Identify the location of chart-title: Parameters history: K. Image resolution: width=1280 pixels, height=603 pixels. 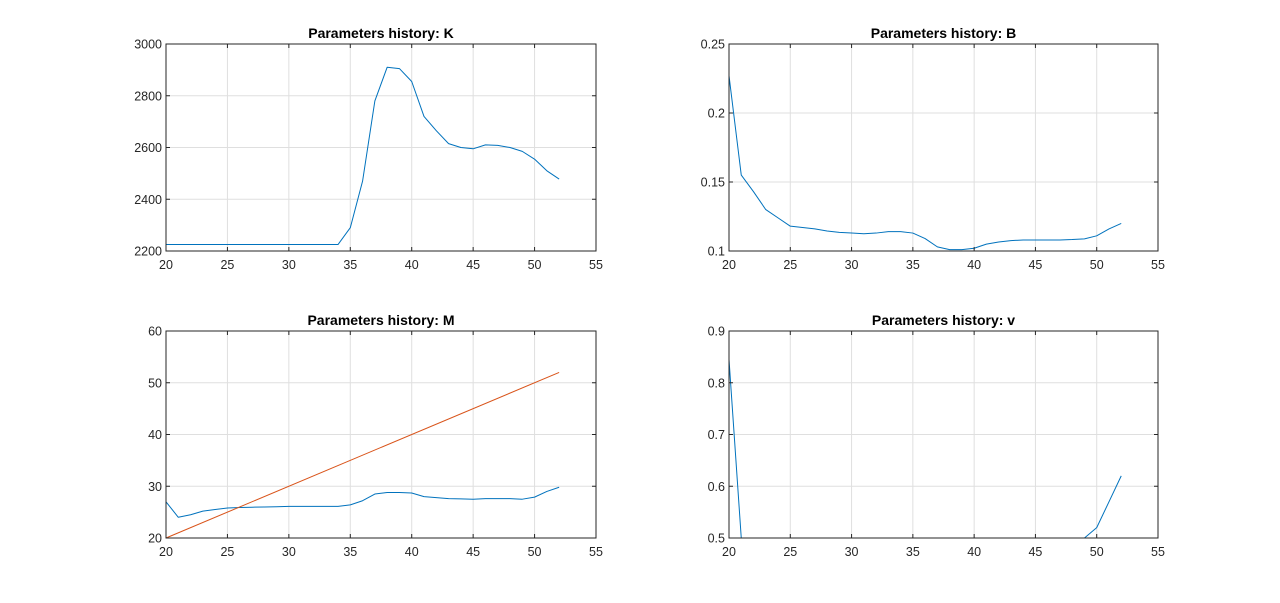
(381, 33).